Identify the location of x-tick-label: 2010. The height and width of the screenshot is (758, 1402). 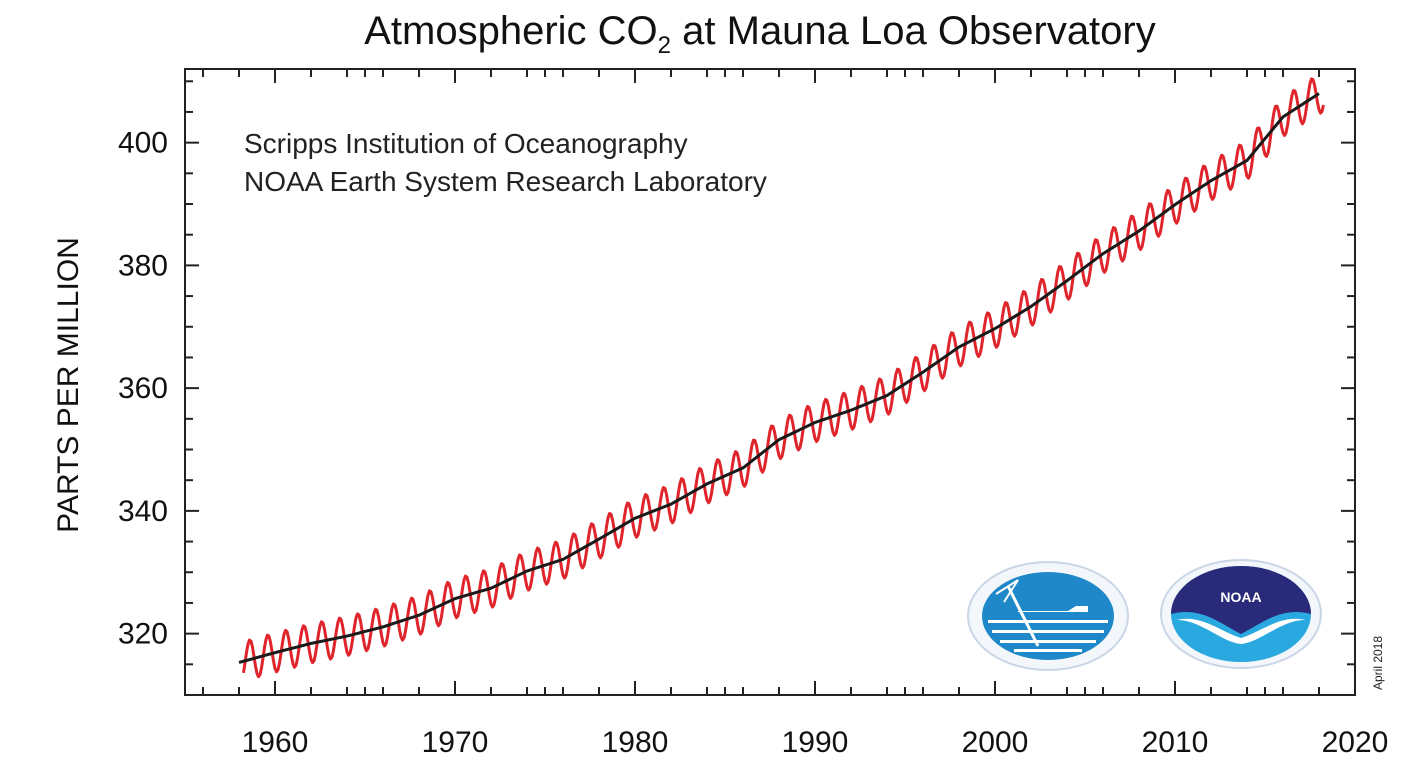
(1175, 742).